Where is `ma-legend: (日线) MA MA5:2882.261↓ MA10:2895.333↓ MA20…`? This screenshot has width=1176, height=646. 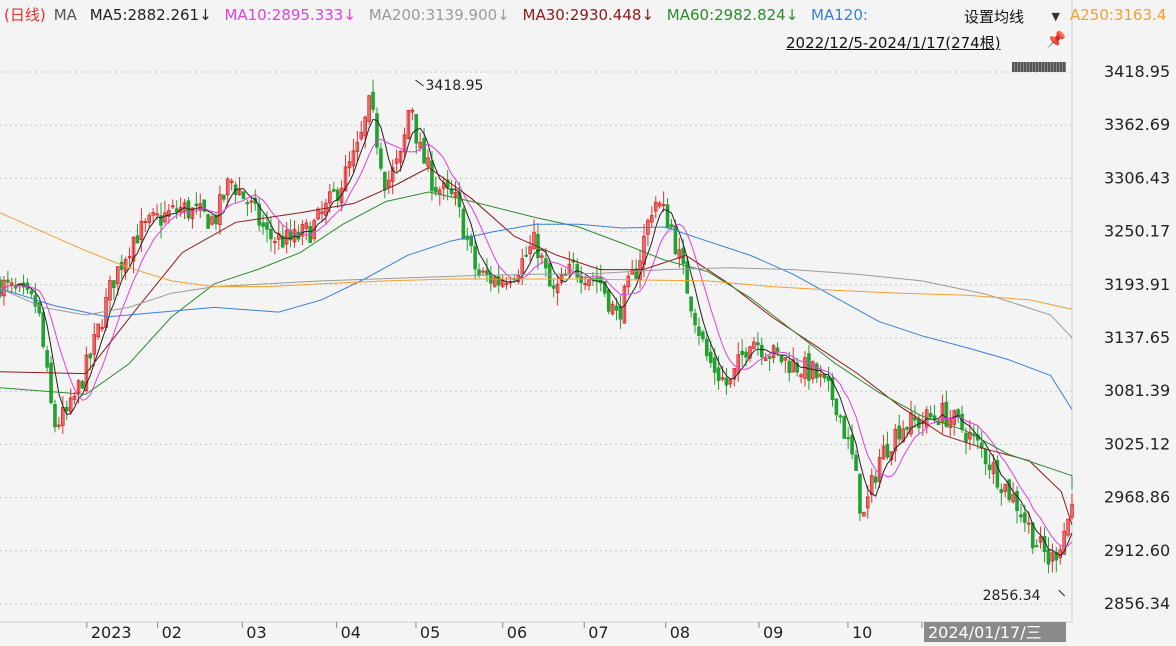 ma-legend: (日线) MA MA5:2882.261↓ MA10:2895.333↓ MA20… is located at coordinates (587, 15).